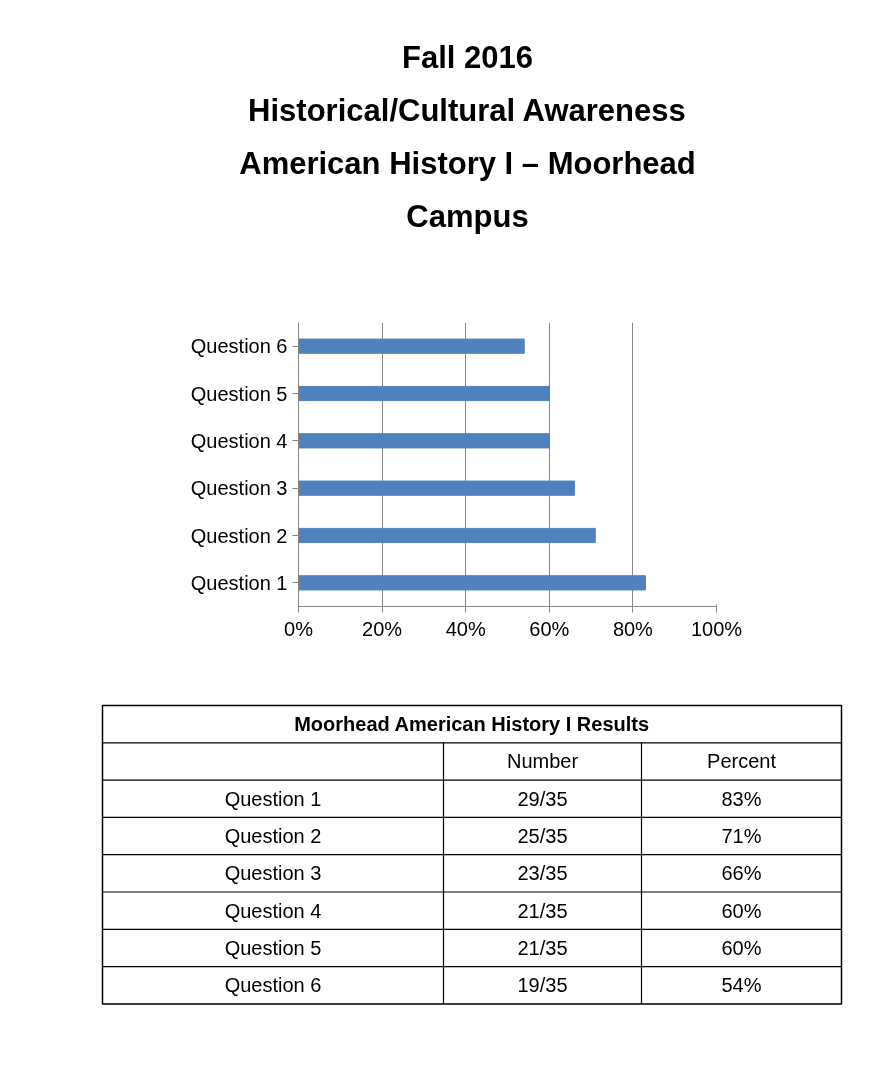  What do you see at coordinates (633, 628) in the screenshot?
I see `x-tick-label: 80%` at bounding box center [633, 628].